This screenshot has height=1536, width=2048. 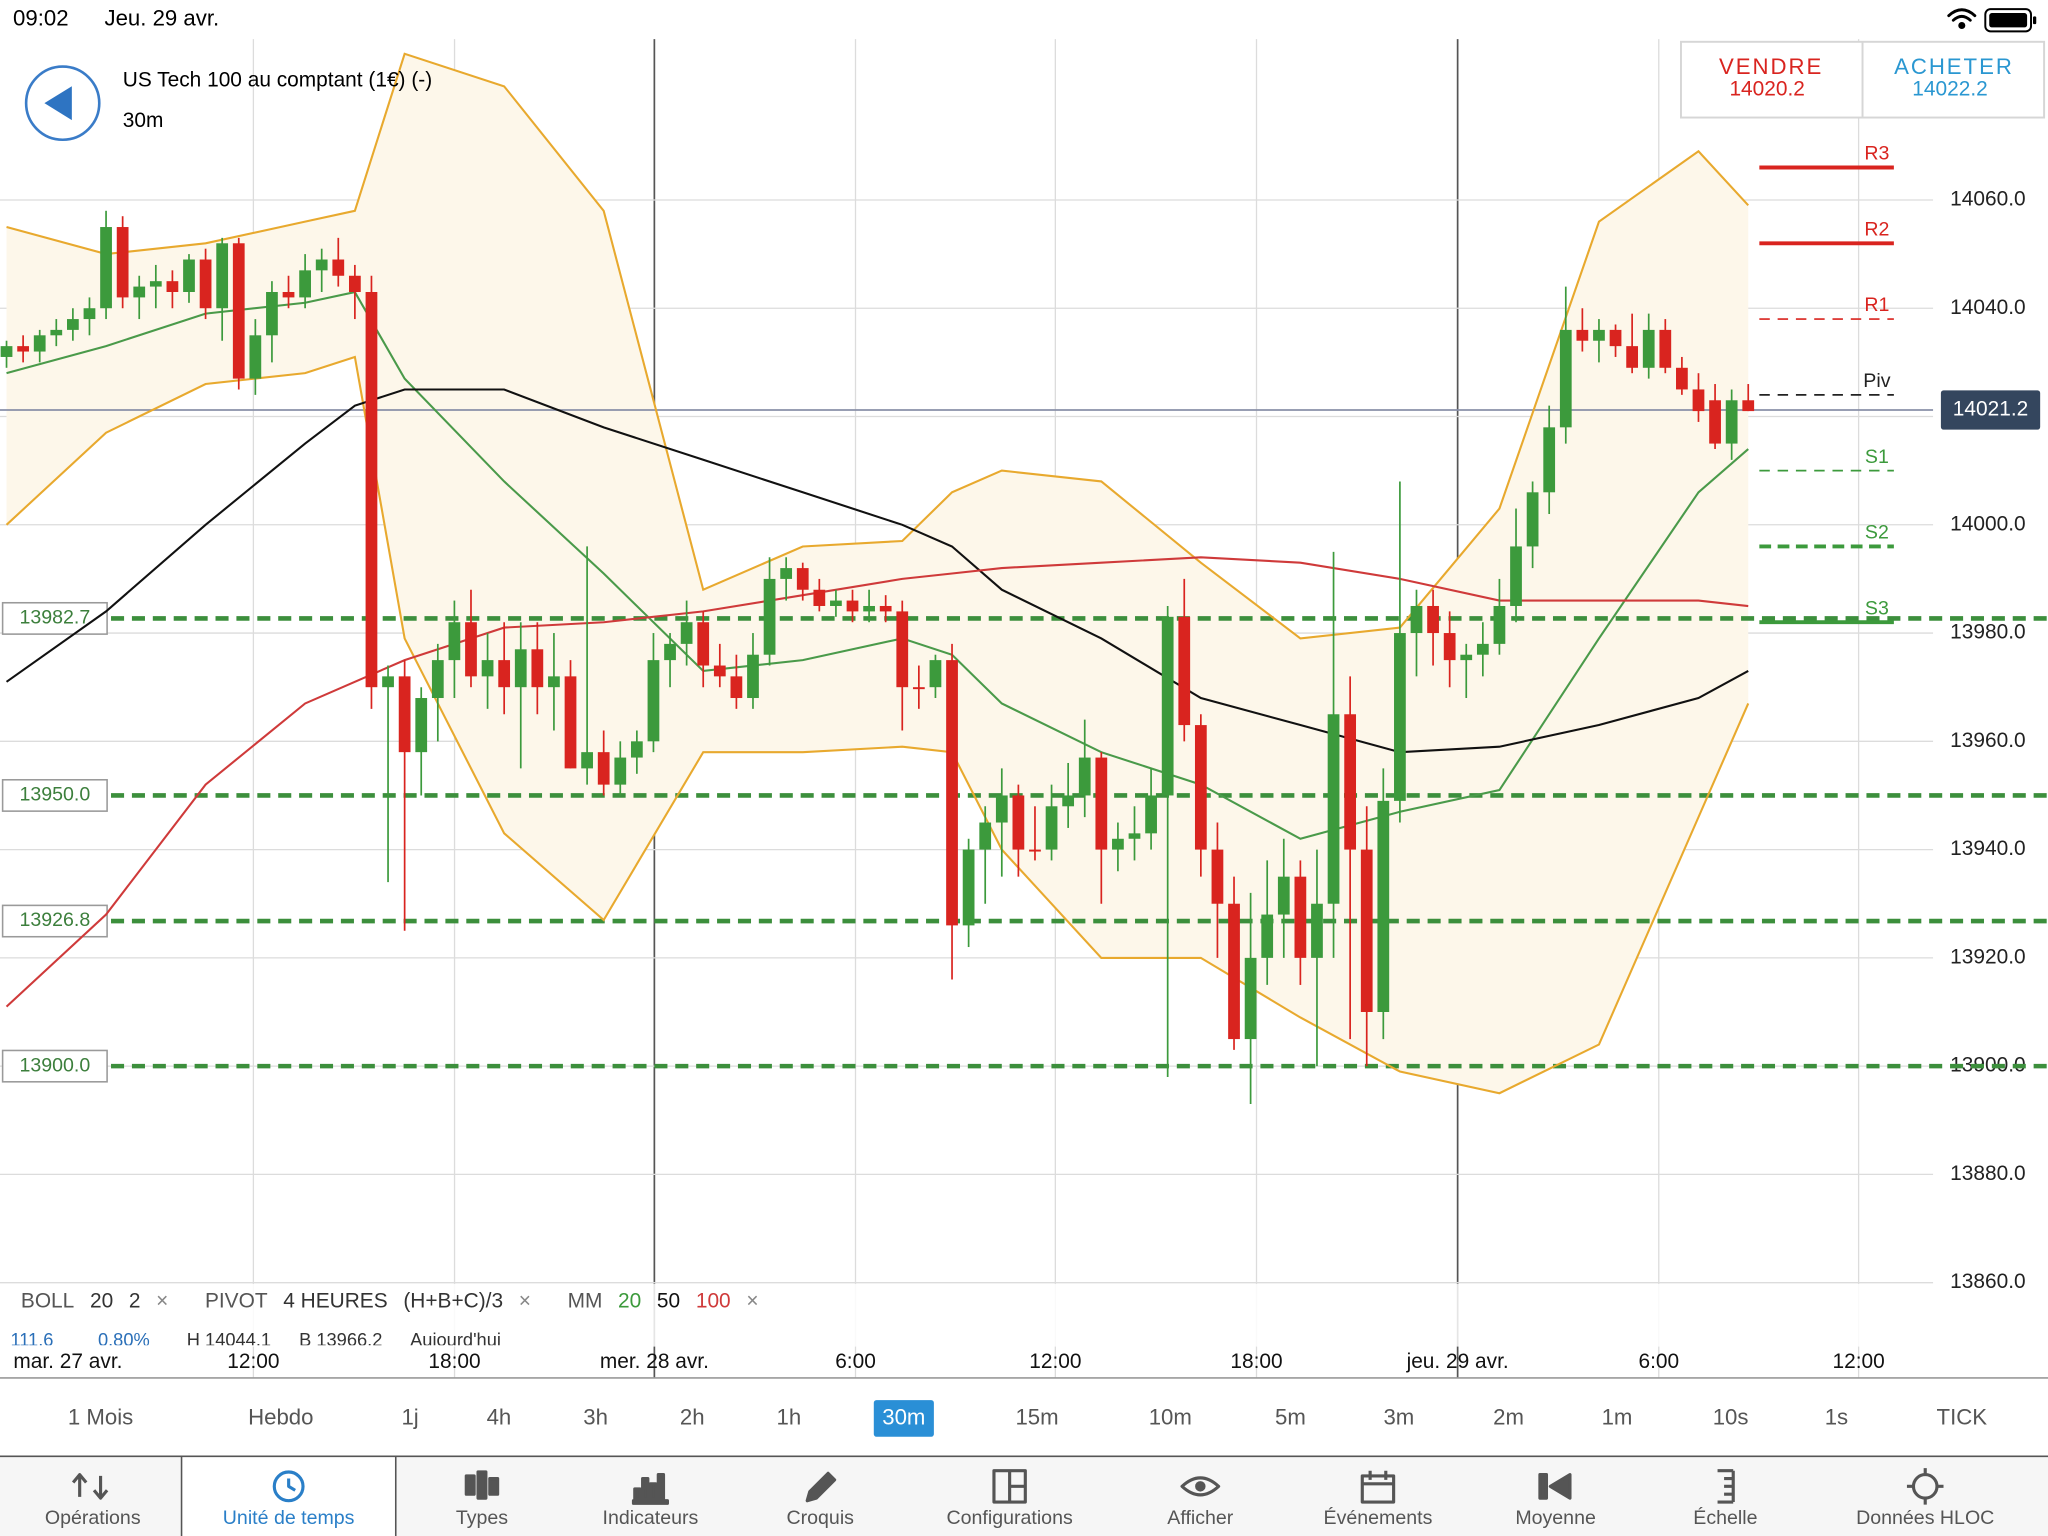 What do you see at coordinates (654, 1361) in the screenshot?
I see `x-tick-label: mer. 28 avr.` at bounding box center [654, 1361].